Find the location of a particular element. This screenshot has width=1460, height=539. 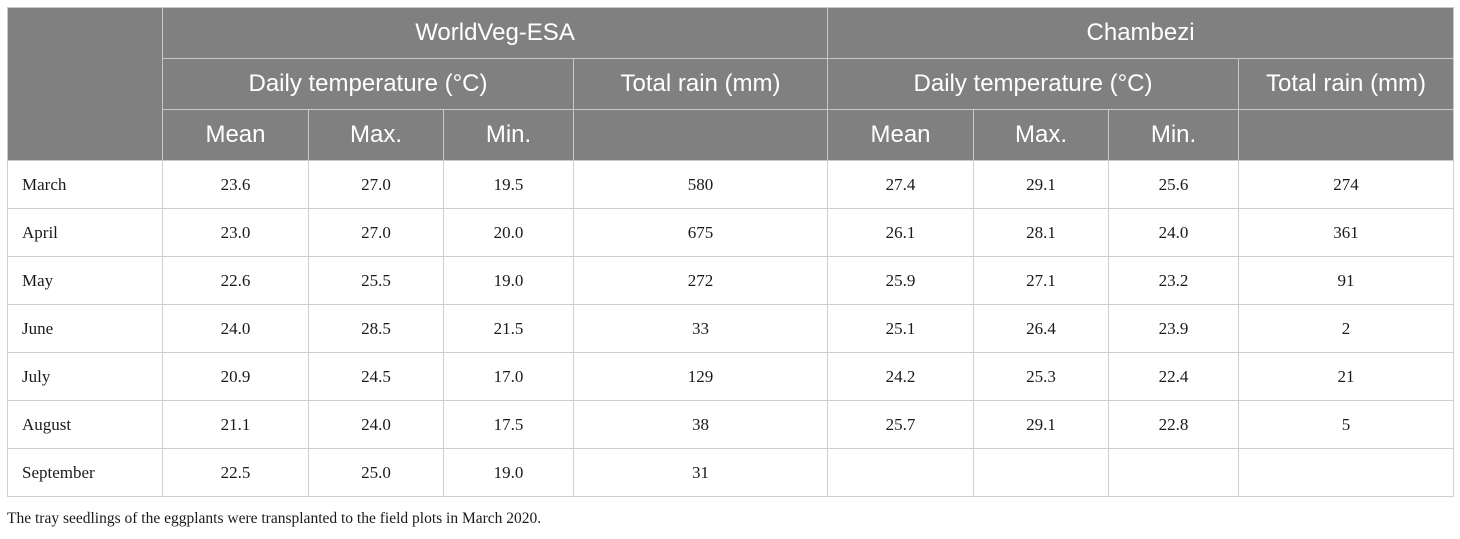

site-header-chambezi: Chambezi is located at coordinates (1141, 33).